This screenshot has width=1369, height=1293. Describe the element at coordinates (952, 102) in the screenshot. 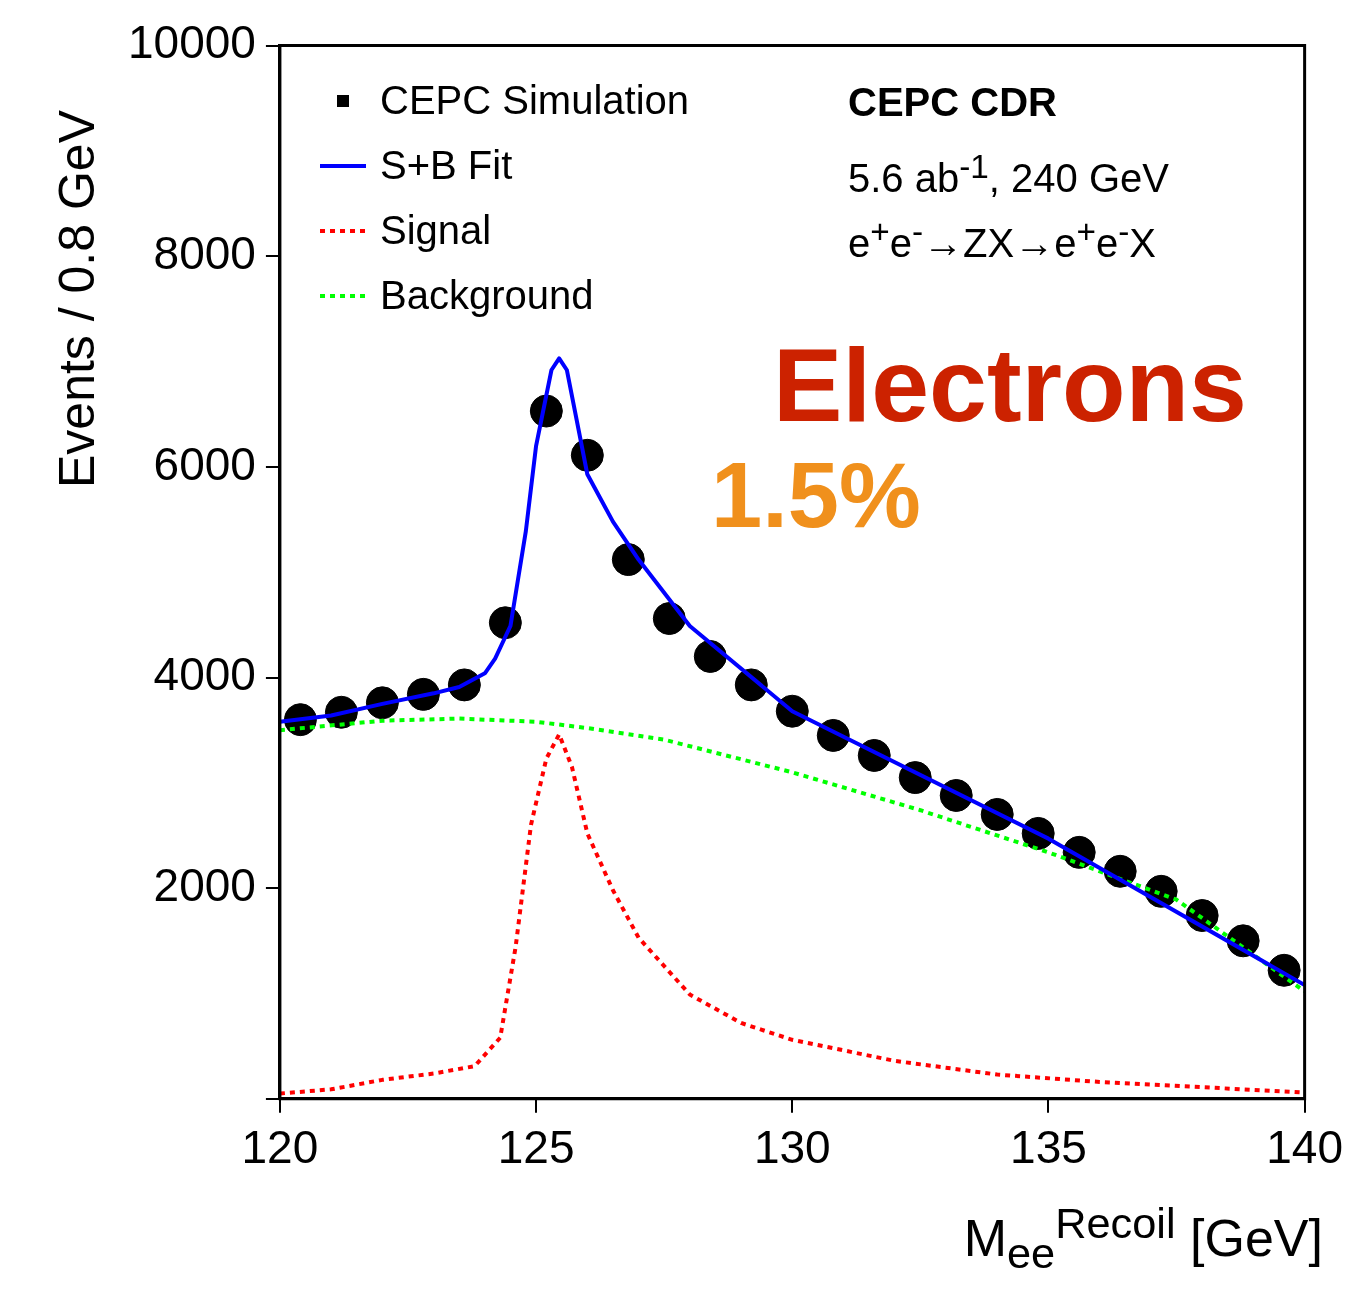

I see `annotation: CEPC CDR` at that location.